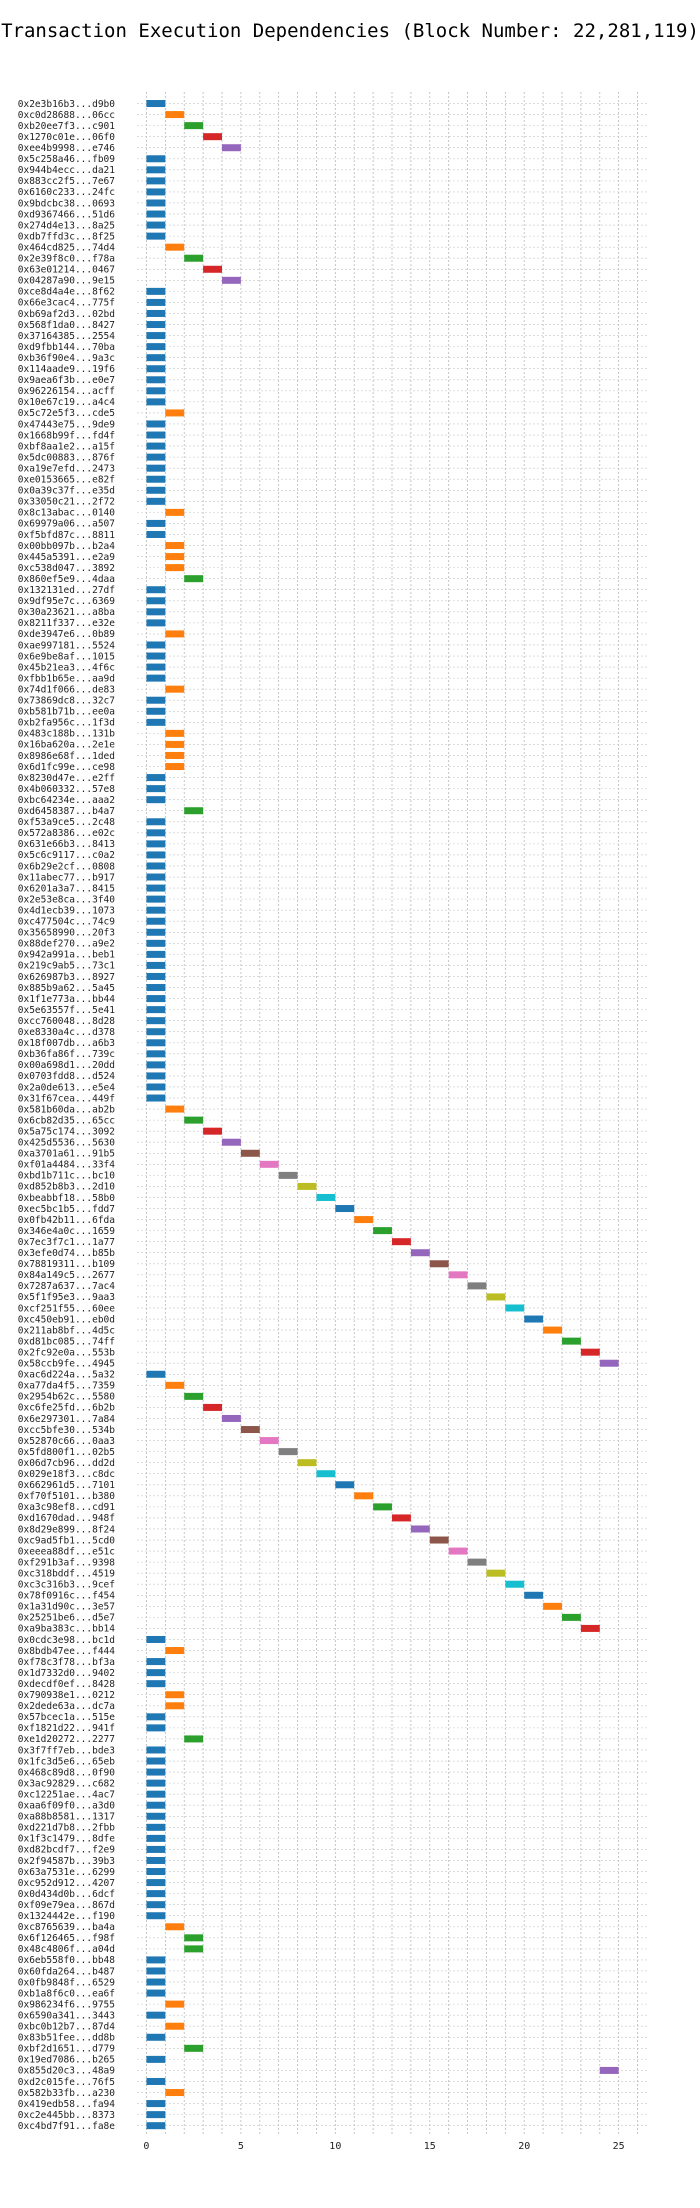 This screenshot has height=2208, width=700. What do you see at coordinates (67, 2038) in the screenshot?
I see `y-tick-label: 0x83b51fee...dd8b` at bounding box center [67, 2038].